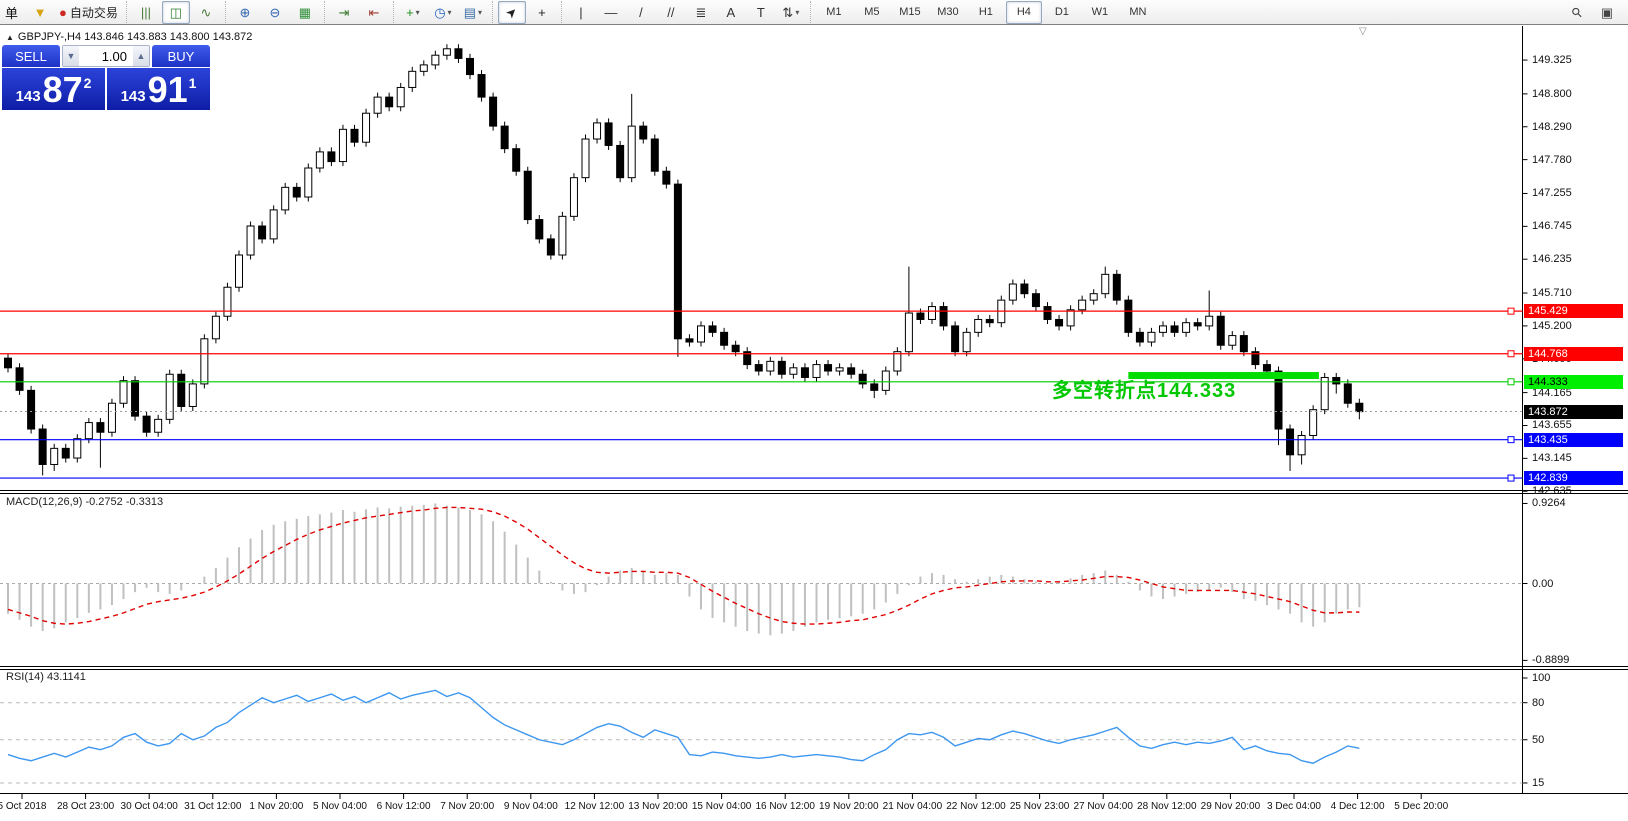  Describe the element at coordinates (1541, 678) in the screenshot. I see `axis-label: 100` at that location.